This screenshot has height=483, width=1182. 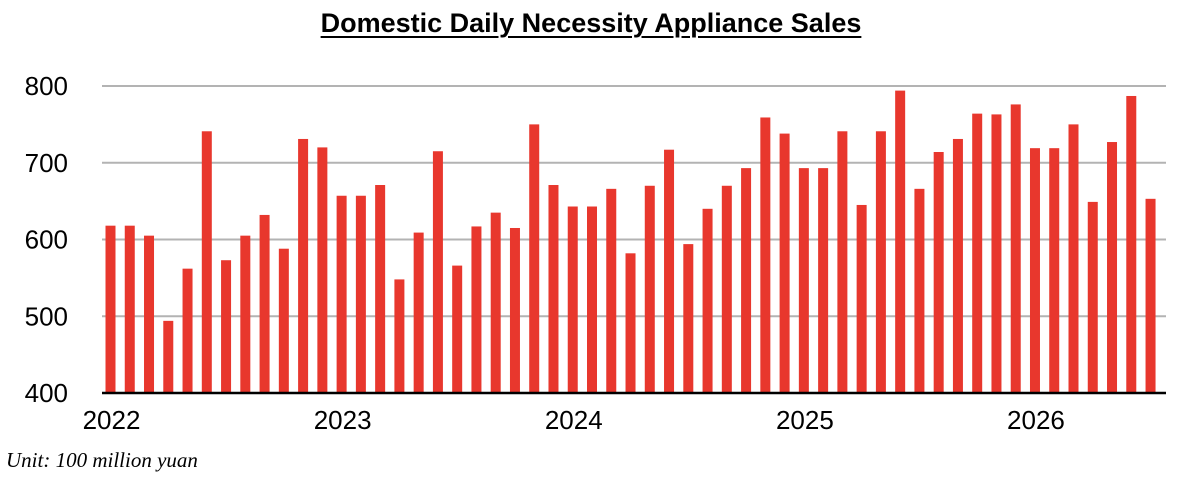 I want to click on y-tick-label: 700, so click(x=46, y=163).